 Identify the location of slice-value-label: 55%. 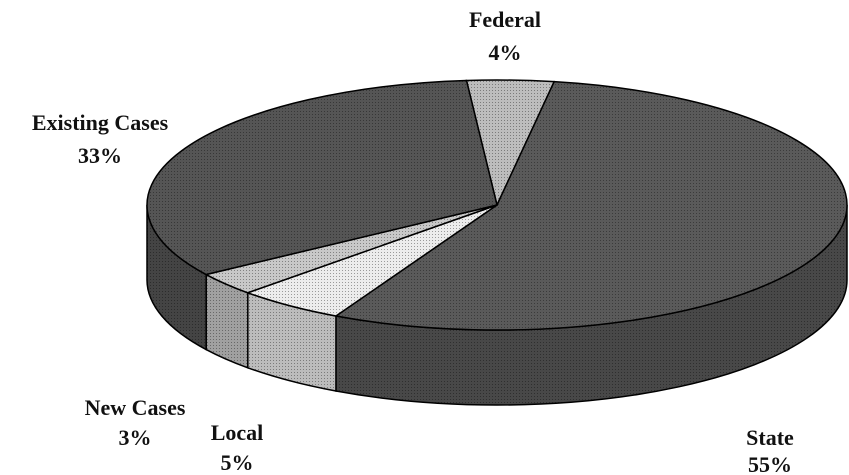
(770, 463).